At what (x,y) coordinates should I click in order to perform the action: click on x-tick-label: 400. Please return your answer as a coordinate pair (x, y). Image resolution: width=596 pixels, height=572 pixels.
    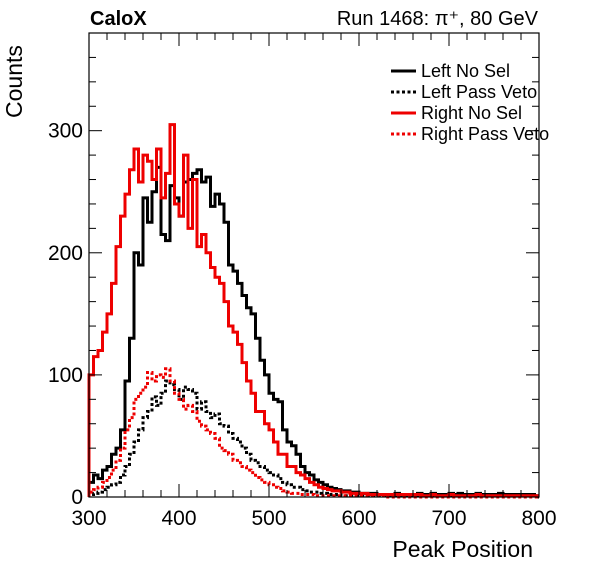
    Looking at the image, I should click on (178, 518).